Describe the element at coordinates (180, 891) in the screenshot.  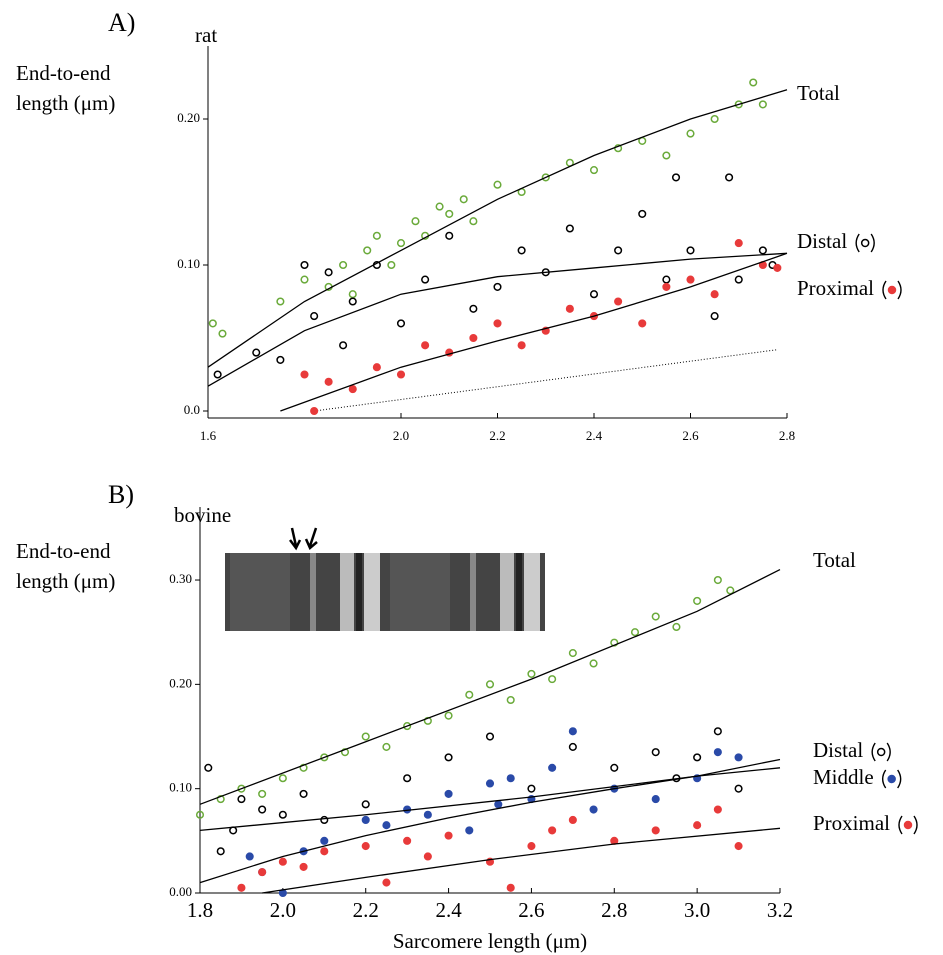
I see `y-tick-label: 0.00` at that location.